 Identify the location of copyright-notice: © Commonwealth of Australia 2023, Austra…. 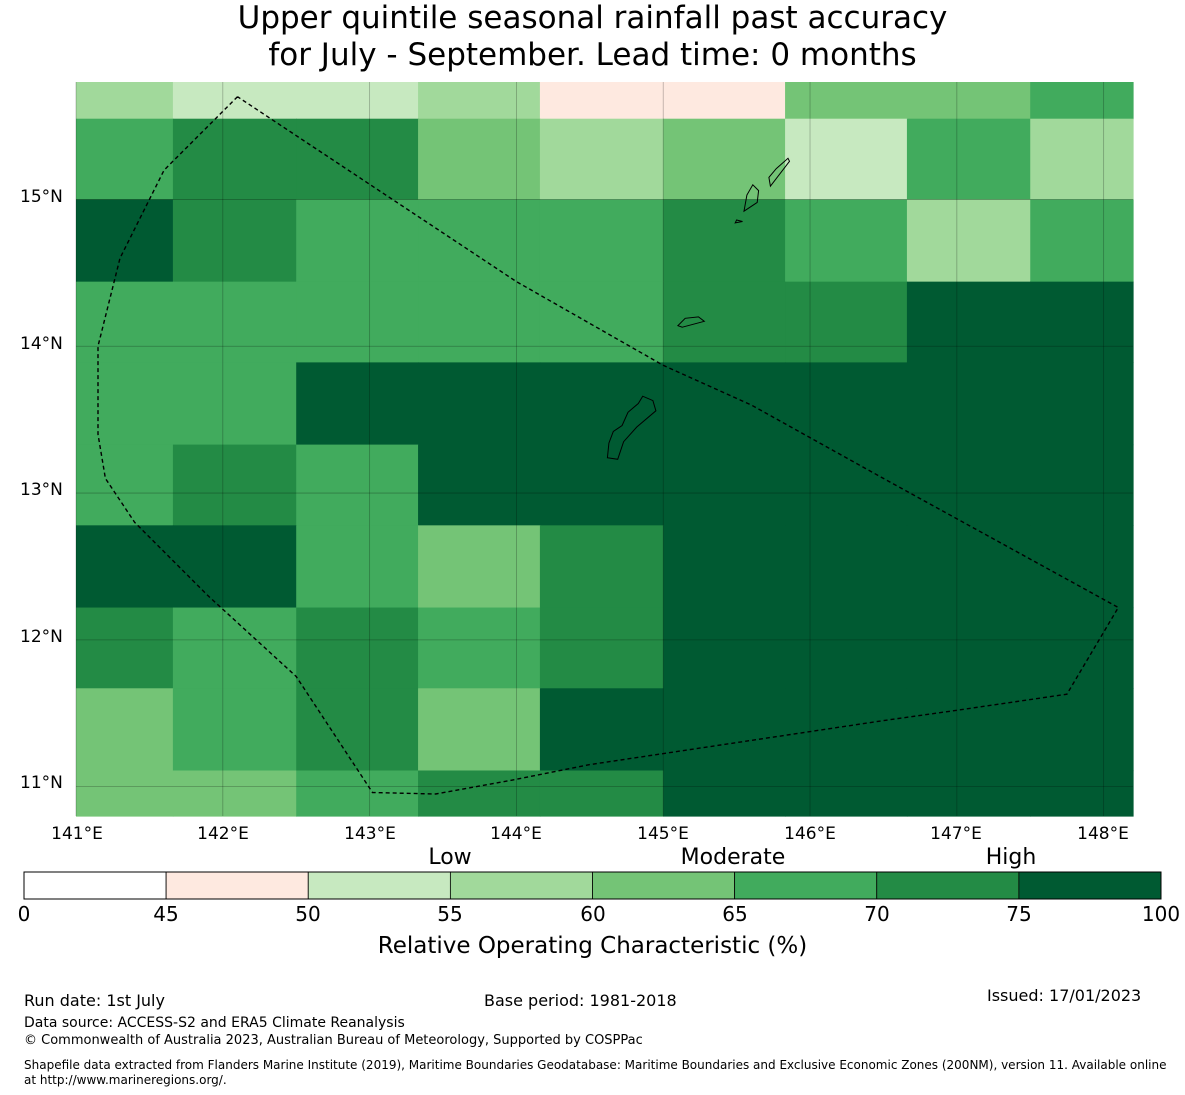
(333, 1040).